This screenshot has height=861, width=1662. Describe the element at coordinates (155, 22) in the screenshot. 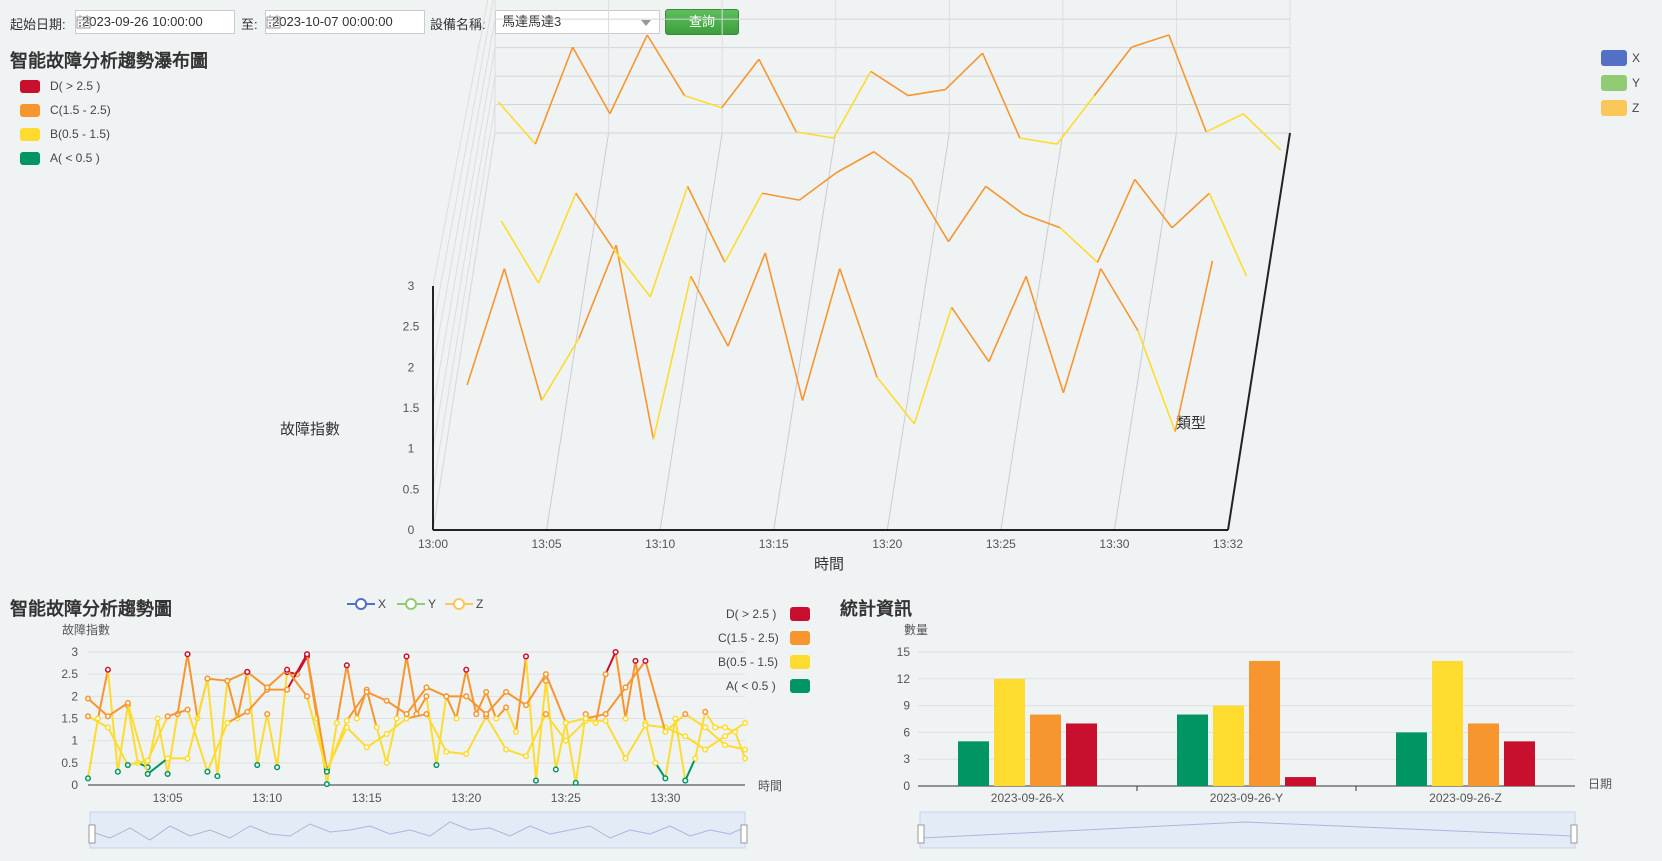

I see `start-date-input: 2023-09-26 10:00:00` at that location.